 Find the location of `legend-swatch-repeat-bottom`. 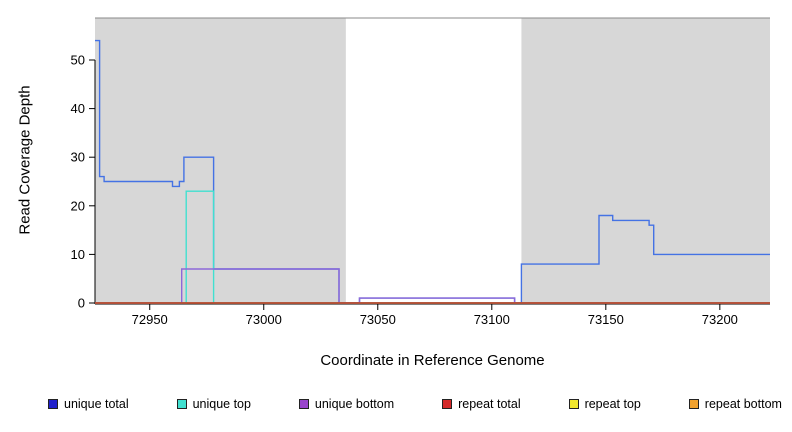

legend-swatch-repeat-bottom is located at coordinates (693, 404).